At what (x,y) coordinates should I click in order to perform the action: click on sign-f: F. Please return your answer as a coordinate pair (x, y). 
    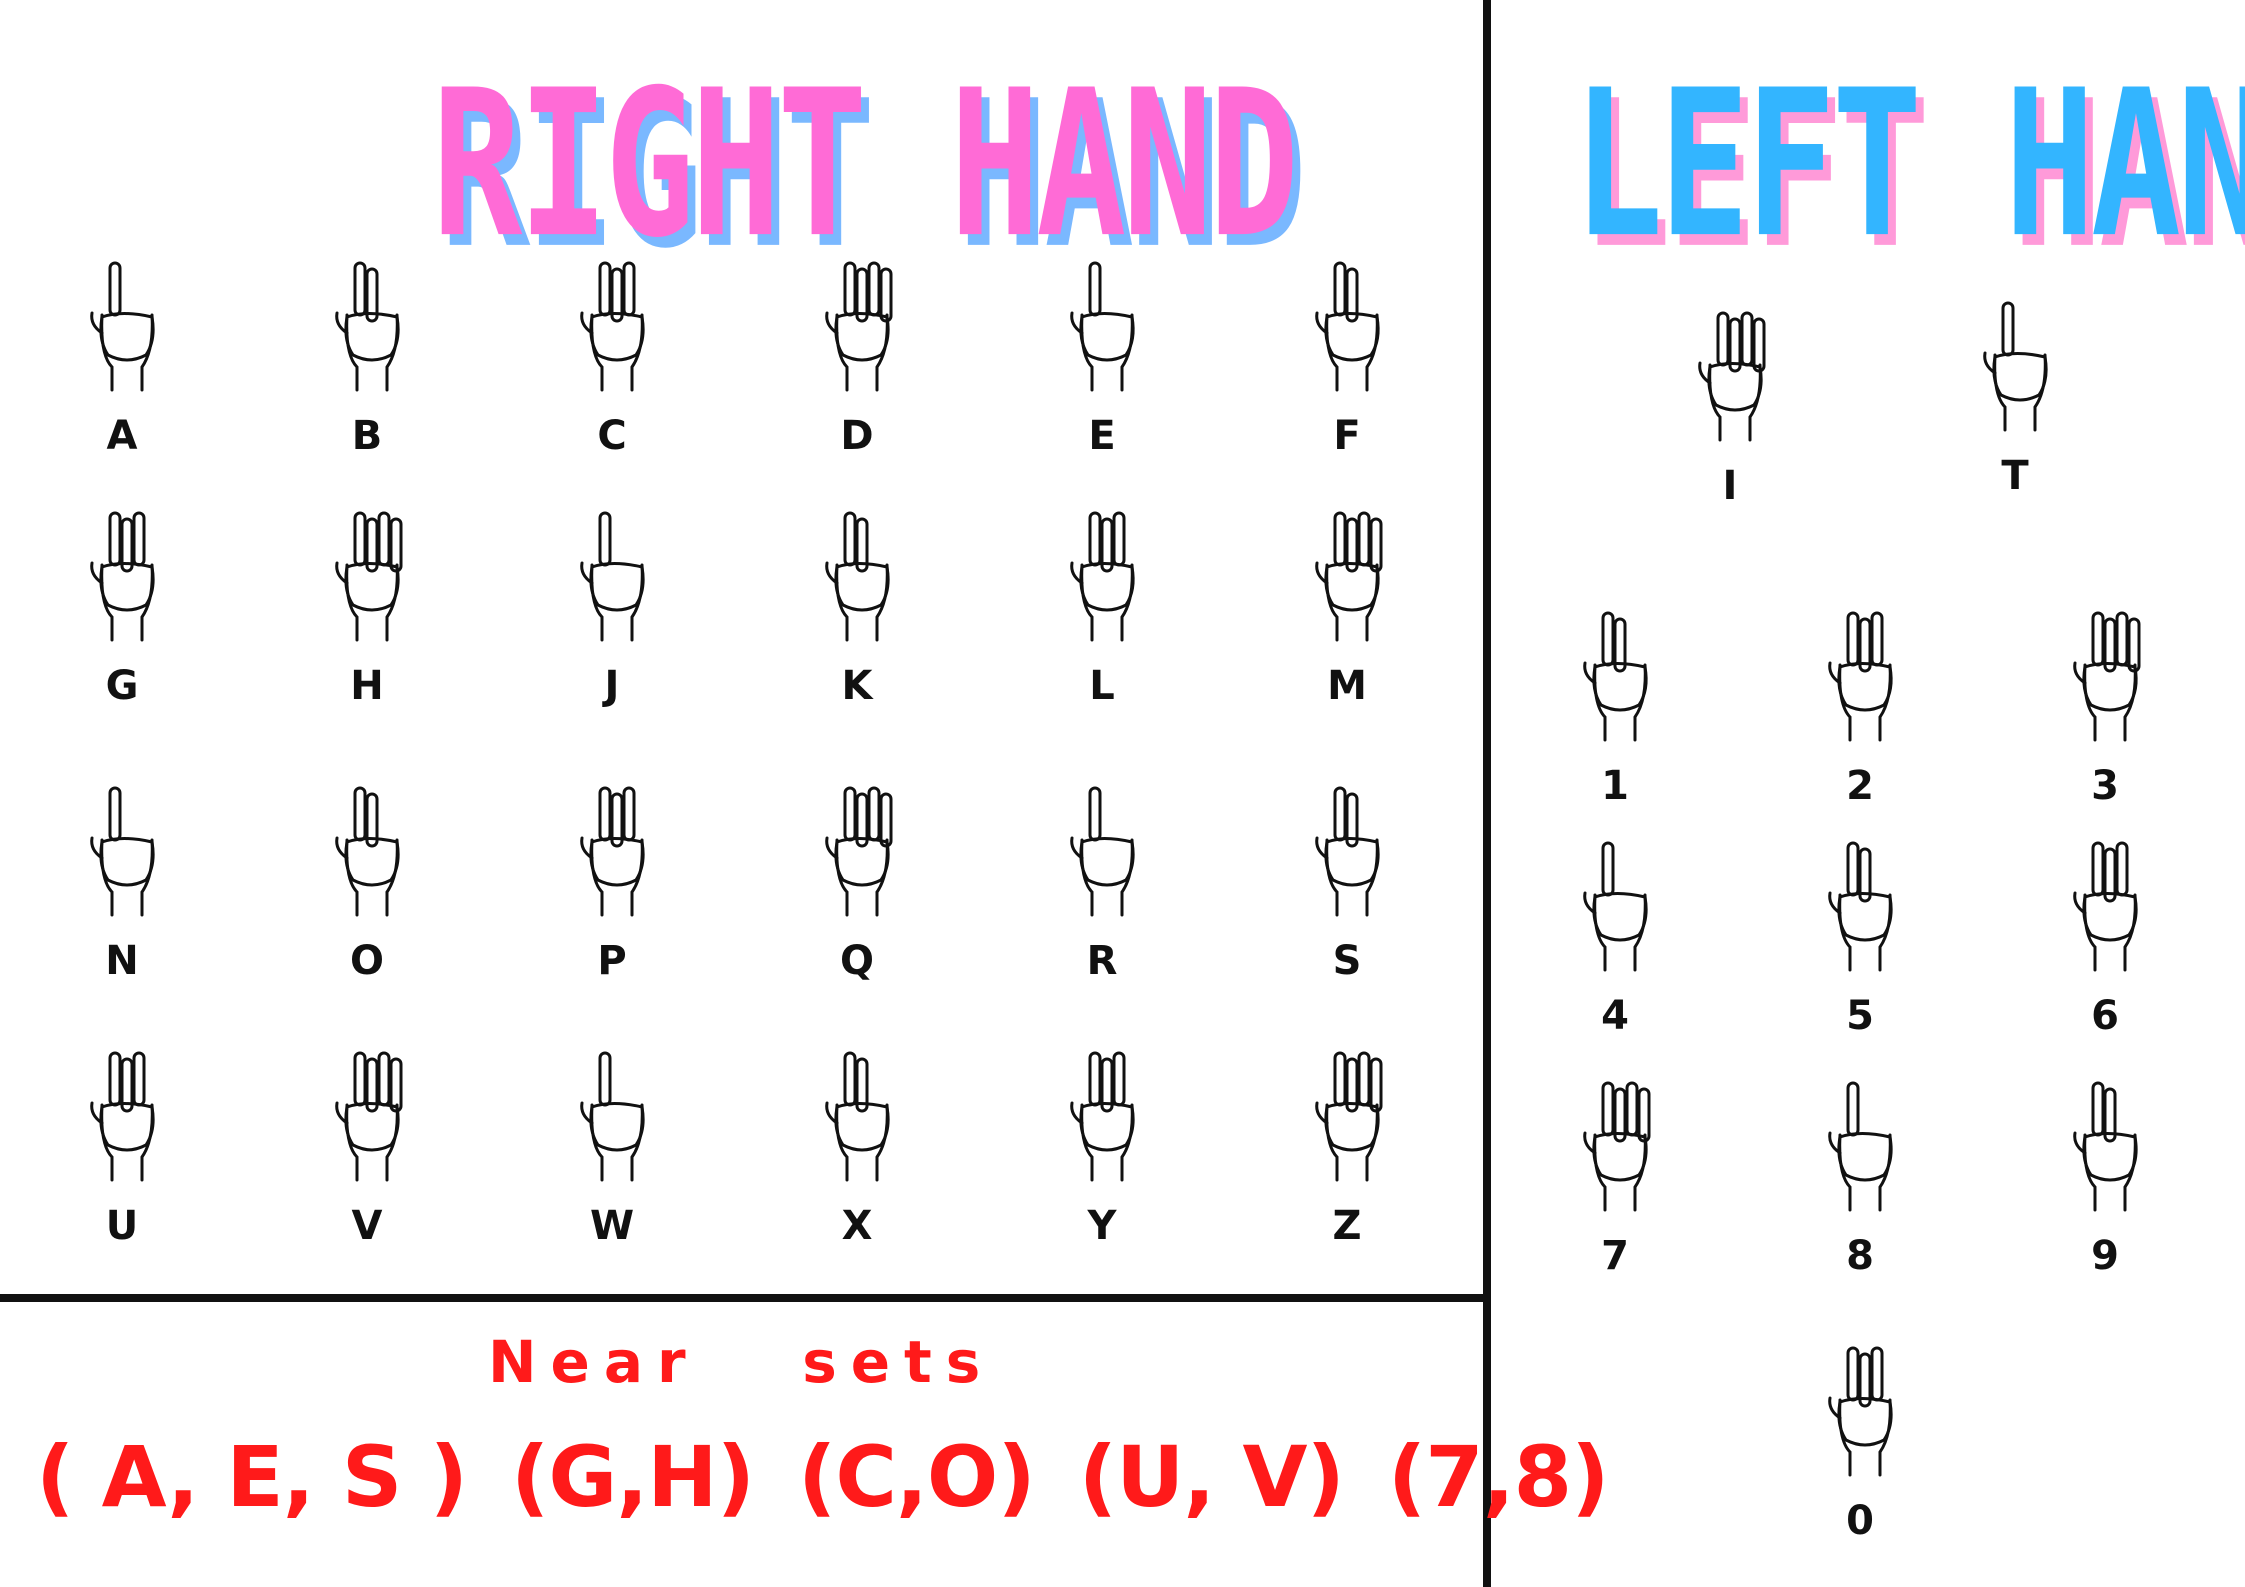
    Looking at the image, I should click on (1347, 357).